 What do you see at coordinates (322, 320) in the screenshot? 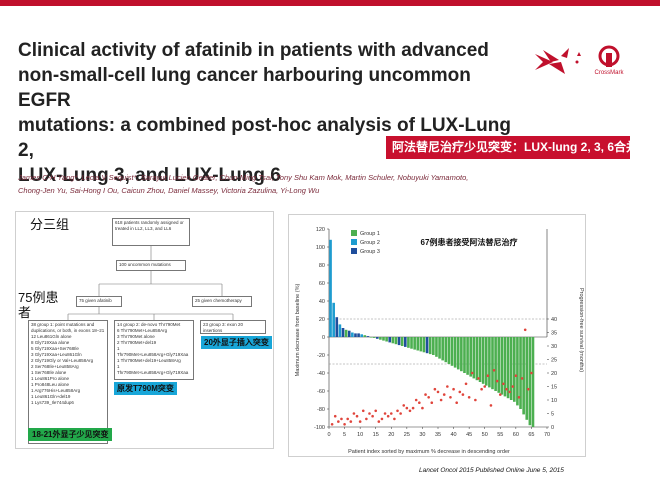
I see `y-tick-label: 20` at bounding box center [322, 320].